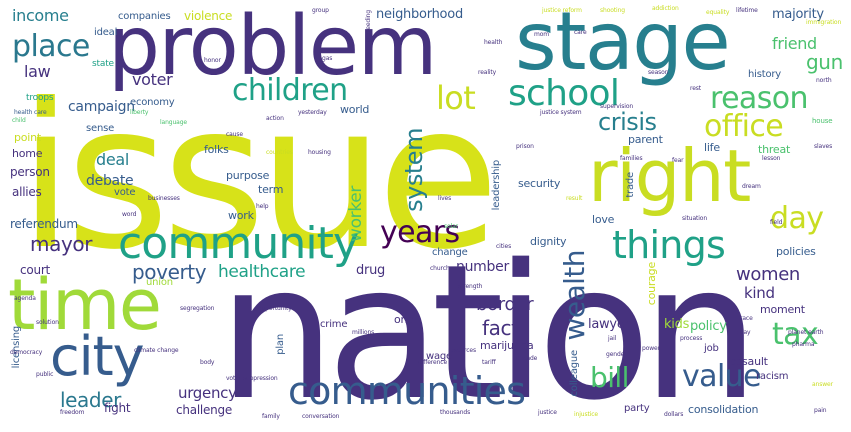 This screenshot has height=432, width=851. Describe the element at coordinates (489, 362) in the screenshot. I see `word-tariff: tariff` at that location.